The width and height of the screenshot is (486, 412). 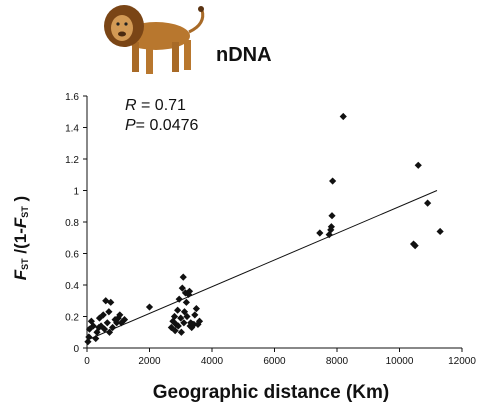 I want to click on r-label: R, so click(x=131, y=105).